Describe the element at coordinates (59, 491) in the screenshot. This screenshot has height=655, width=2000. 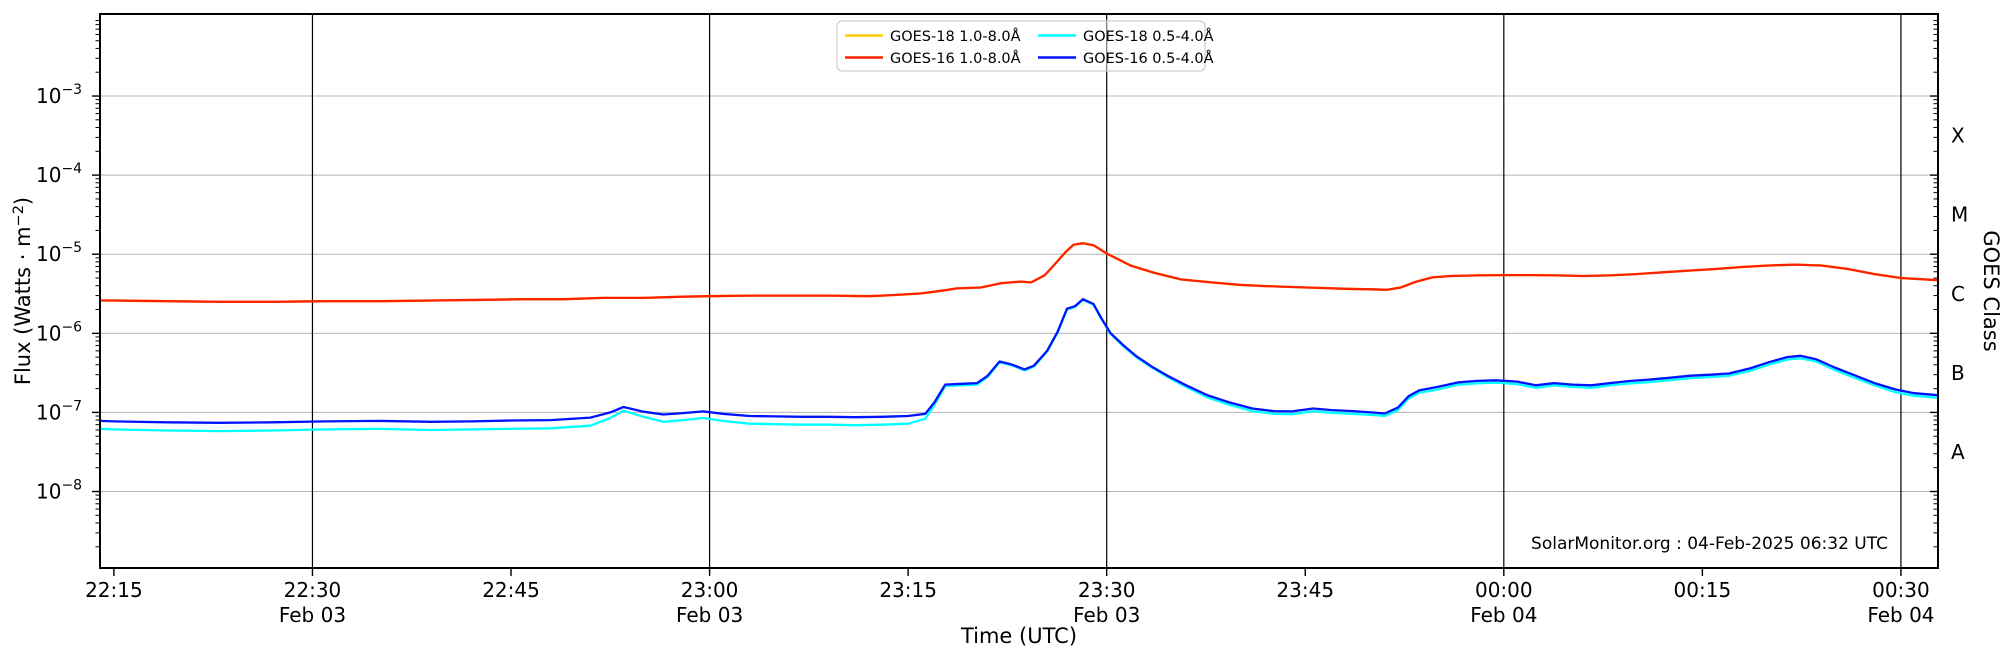
I see `y-tick-label-1e-8: 10⁻⁸` at that location.